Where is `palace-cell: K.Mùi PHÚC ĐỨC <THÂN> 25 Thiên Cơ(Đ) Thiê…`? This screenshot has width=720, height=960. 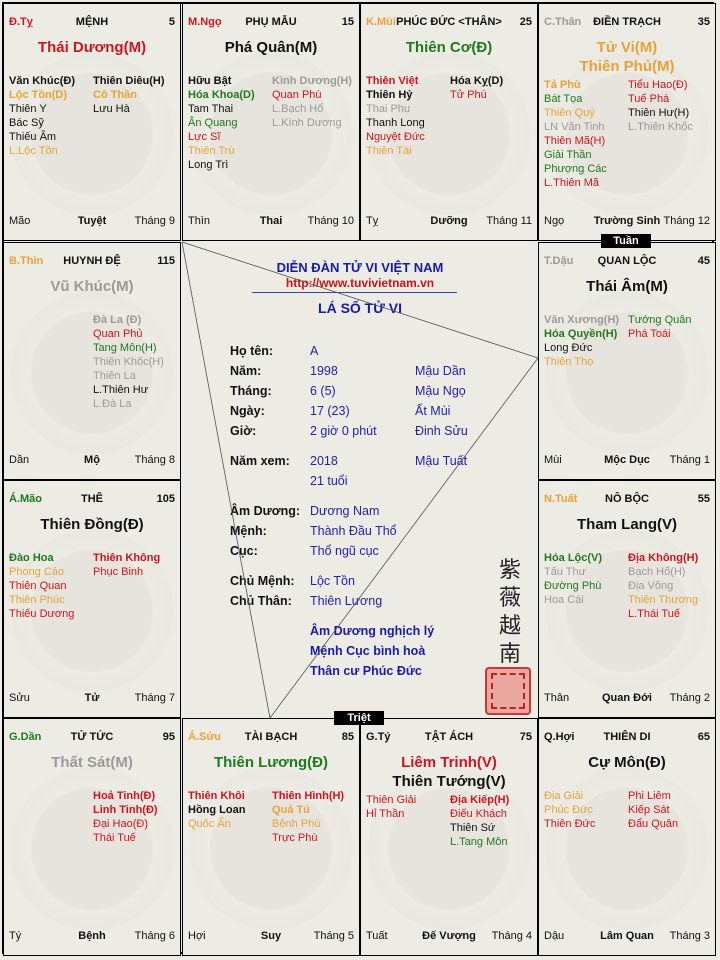 palace-cell: K.Mùi PHÚC ĐỨC <THÂN> 25 Thiên Cơ(Đ) Thiê… is located at coordinates (449, 122).